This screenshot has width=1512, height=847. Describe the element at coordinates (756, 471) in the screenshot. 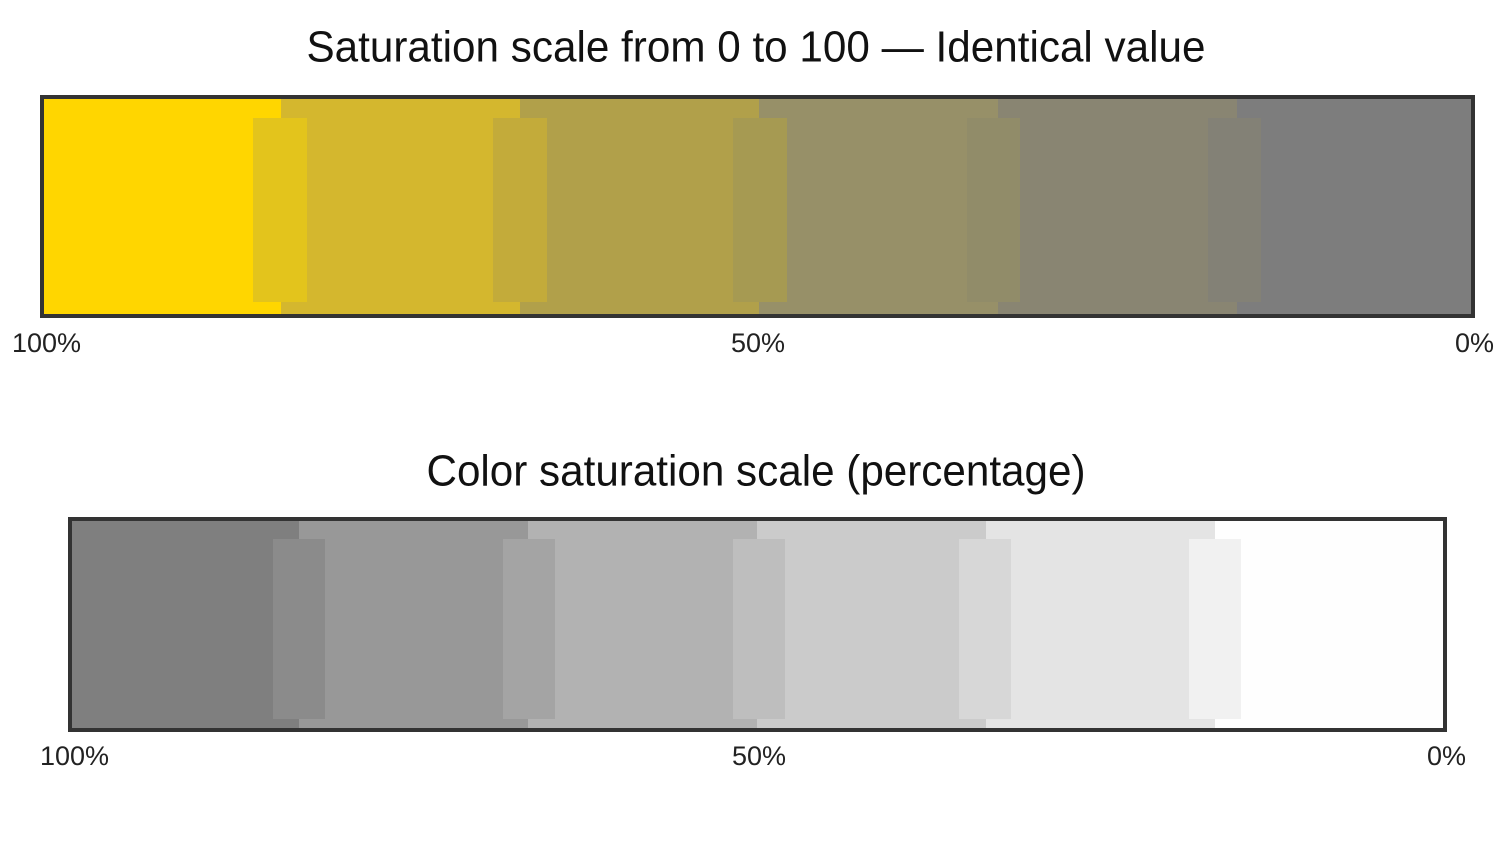

I see `scale-title: Color saturation scale (percentage)` at that location.